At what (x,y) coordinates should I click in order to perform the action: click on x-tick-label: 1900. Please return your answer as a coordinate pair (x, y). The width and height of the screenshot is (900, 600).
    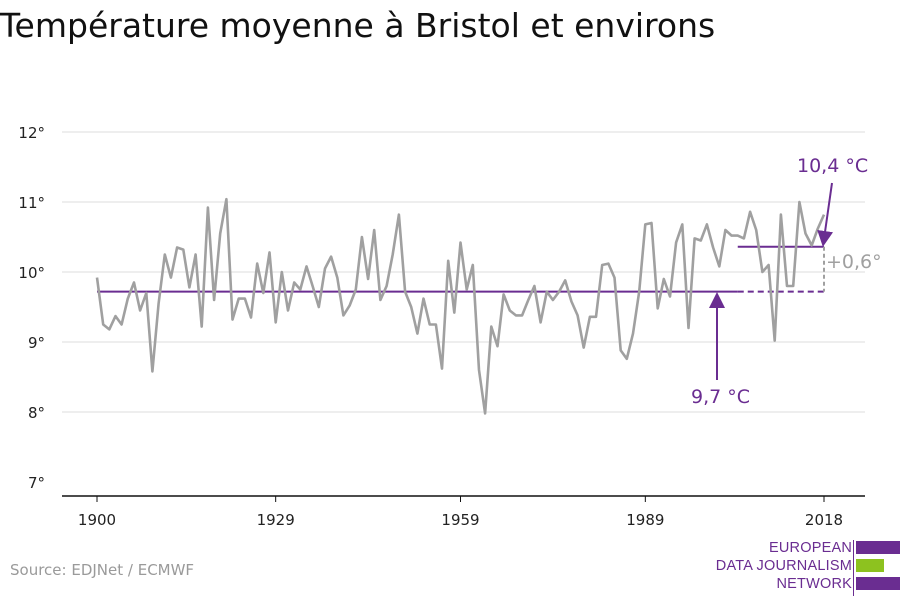
    Looking at the image, I should click on (97, 520).